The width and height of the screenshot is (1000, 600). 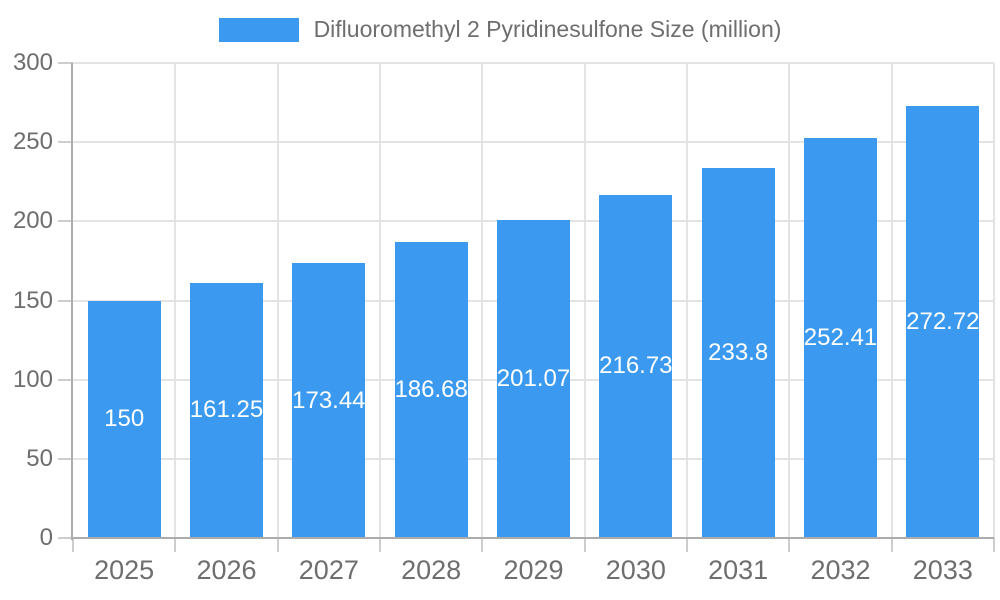 I want to click on y-axis-label: 100, so click(x=32, y=379).